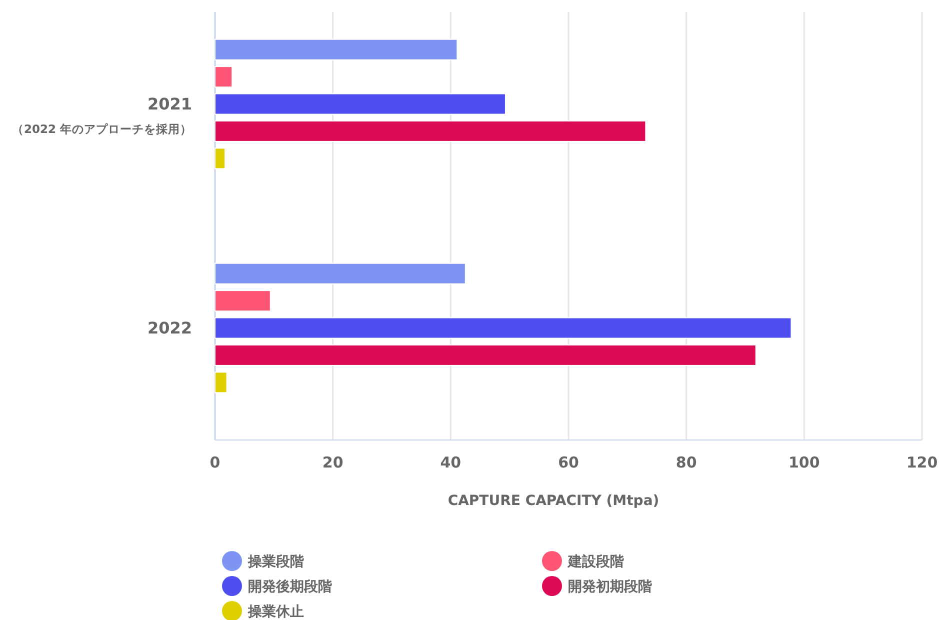 The height and width of the screenshot is (620, 939). What do you see at coordinates (102, 115) in the screenshot?
I see `y-tick-label: 2021 （2022 年のアプローチを採用）` at bounding box center [102, 115].